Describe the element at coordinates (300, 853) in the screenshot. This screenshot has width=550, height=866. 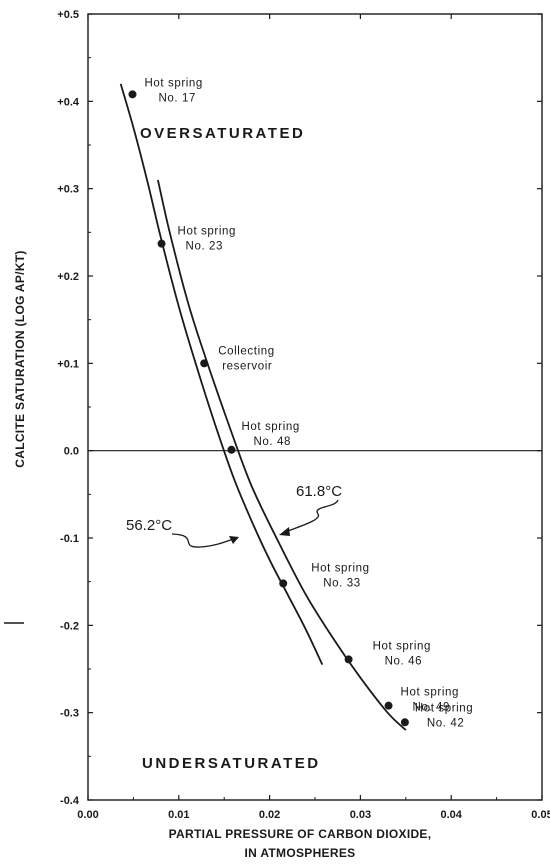
I see `x-axis-title-line2: IN ATMOSPHERES` at that location.